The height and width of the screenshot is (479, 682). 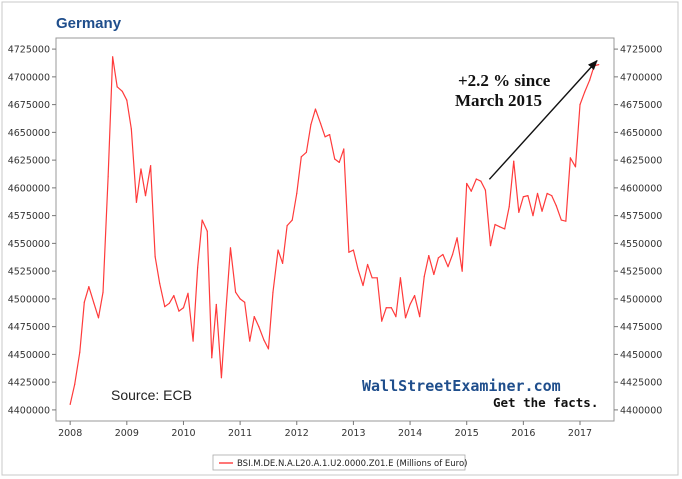 What do you see at coordinates (339, 462) in the screenshot?
I see `legend-box` at bounding box center [339, 462].